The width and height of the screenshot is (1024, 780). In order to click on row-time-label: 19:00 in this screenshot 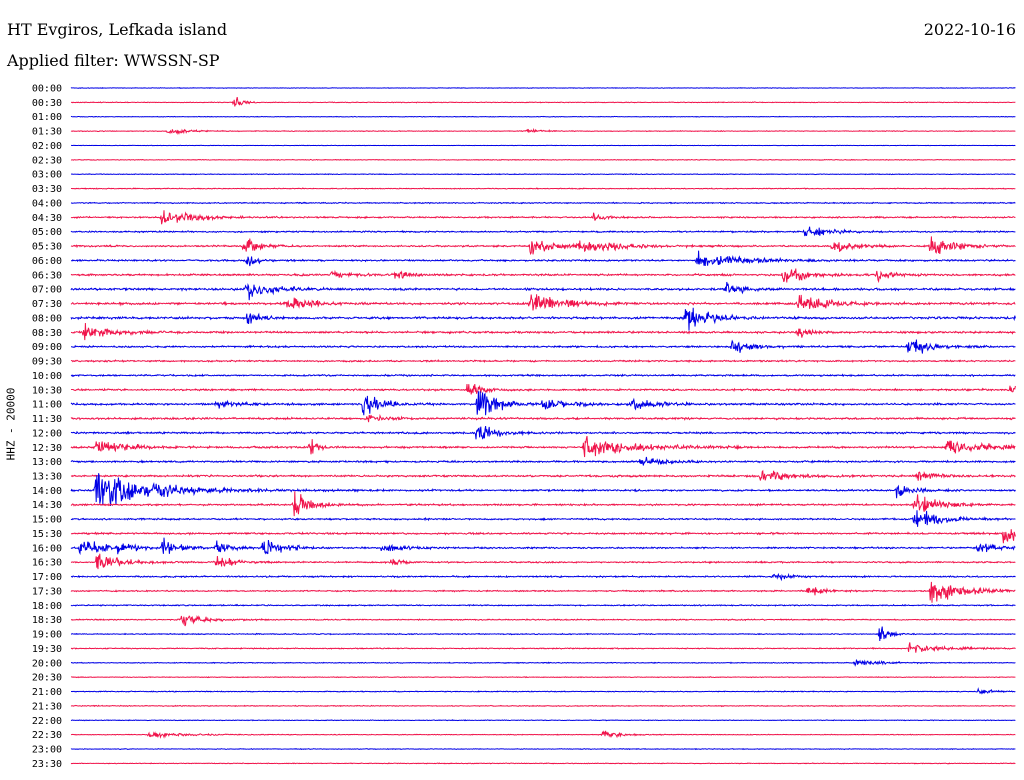, I will do `click(47, 635)`.